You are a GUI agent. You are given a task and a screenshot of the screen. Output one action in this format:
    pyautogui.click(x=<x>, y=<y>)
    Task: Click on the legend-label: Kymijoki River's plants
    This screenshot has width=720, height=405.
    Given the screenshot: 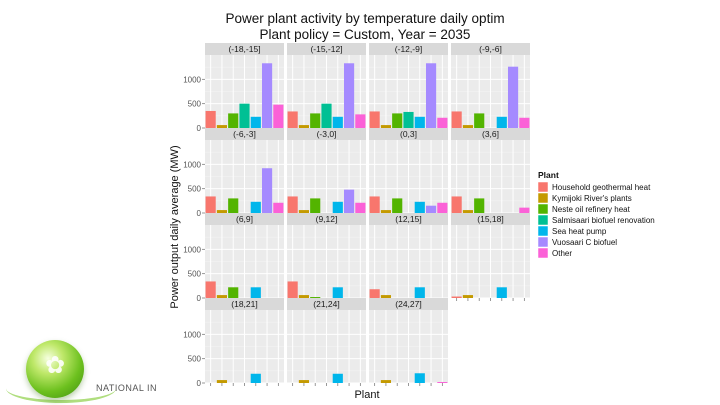 What is the action you would take?
    pyautogui.click(x=592, y=198)
    